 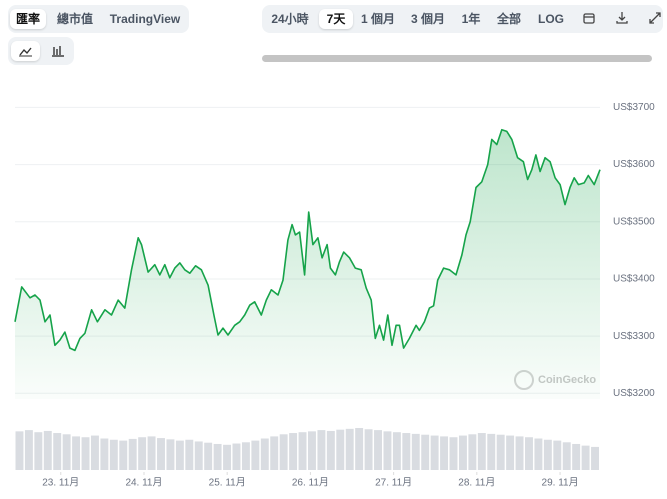 What do you see at coordinates (476, 483) in the screenshot?
I see `x-tick-label: 28. 11月` at bounding box center [476, 483].